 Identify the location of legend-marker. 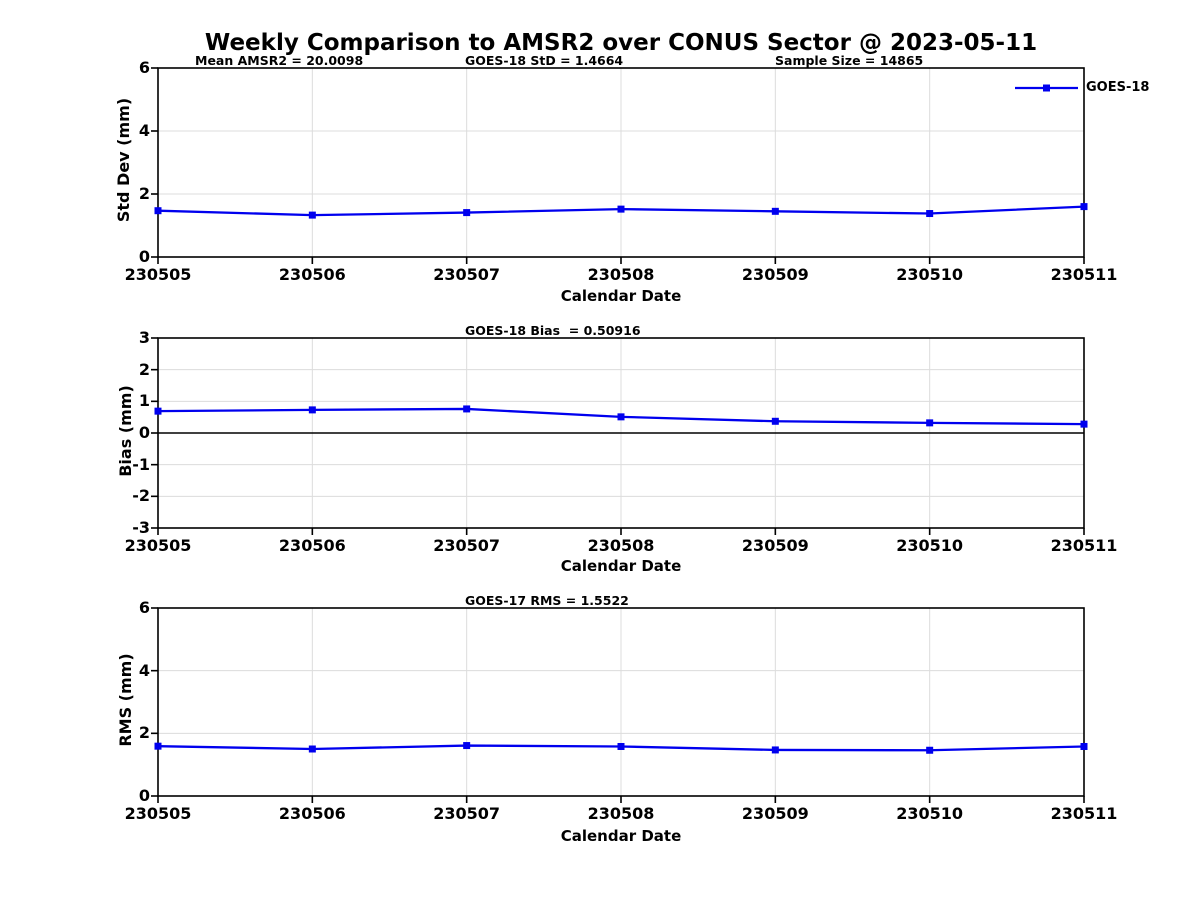
(1046, 88).